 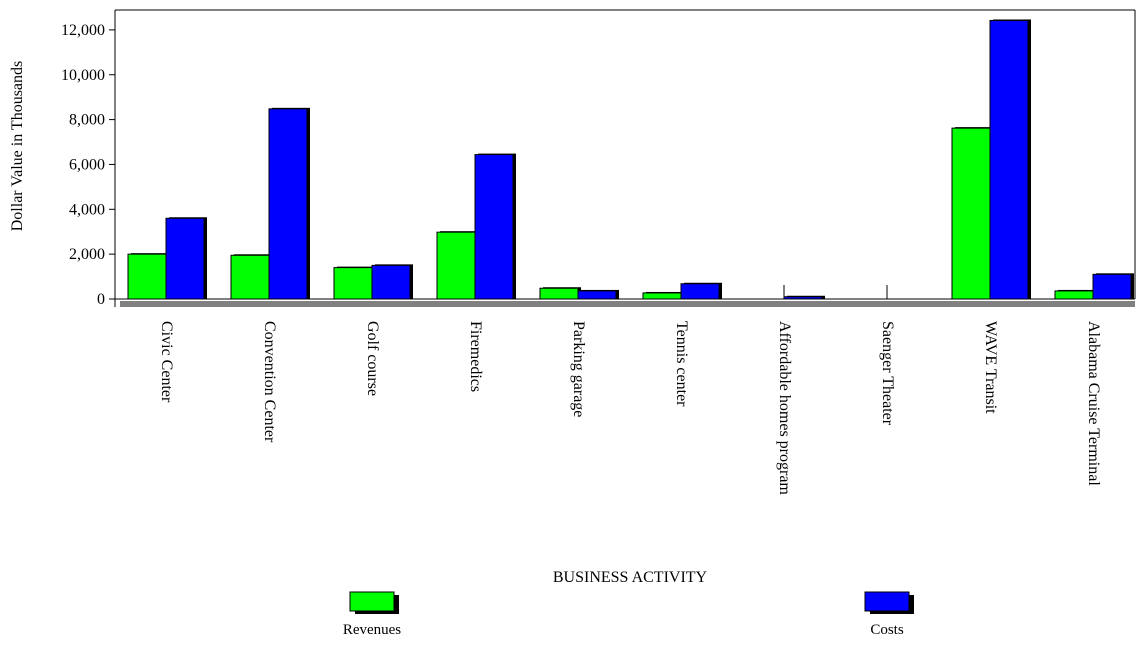 I want to click on y-tick-label: 2,000, so click(x=87, y=254).